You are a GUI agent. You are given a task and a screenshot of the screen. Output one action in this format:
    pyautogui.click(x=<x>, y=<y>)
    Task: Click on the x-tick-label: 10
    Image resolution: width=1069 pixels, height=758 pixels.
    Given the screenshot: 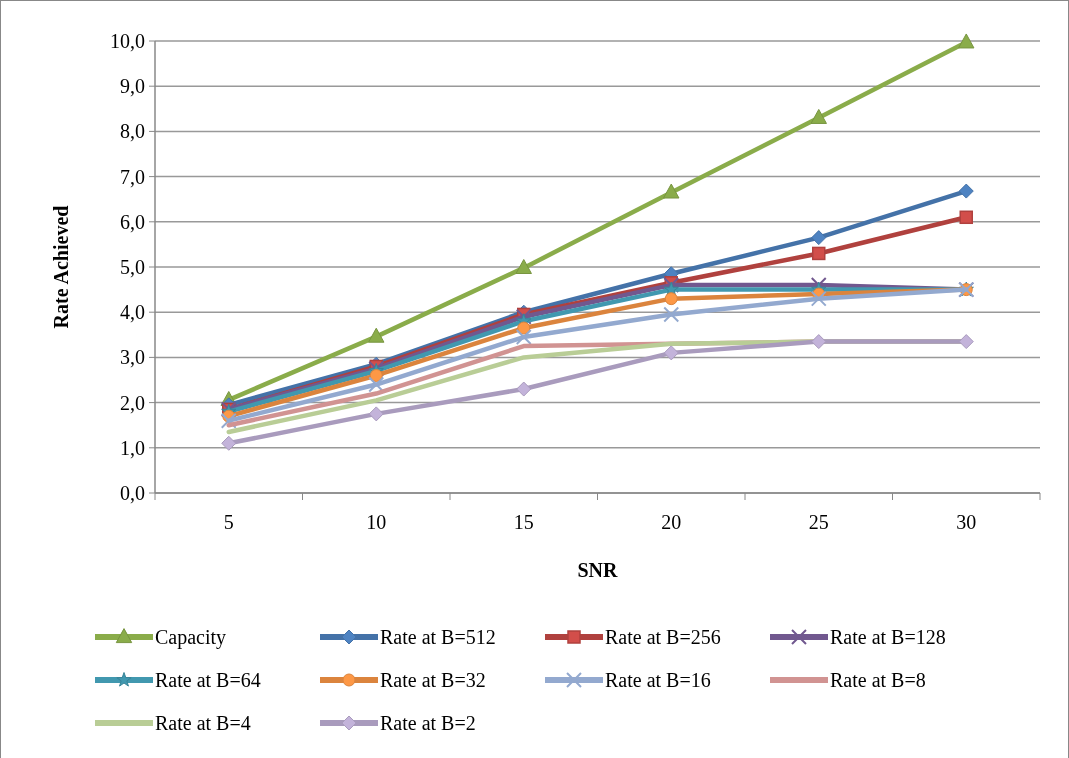 What is the action you would take?
    pyautogui.click(x=376, y=522)
    